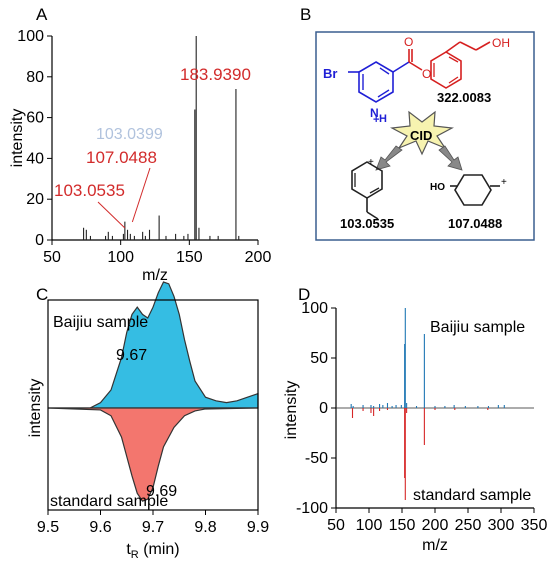 This screenshot has height=567, width=550. Describe the element at coordinates (319, 358) in the screenshot. I see `d-y-tick-label: 50` at that location.